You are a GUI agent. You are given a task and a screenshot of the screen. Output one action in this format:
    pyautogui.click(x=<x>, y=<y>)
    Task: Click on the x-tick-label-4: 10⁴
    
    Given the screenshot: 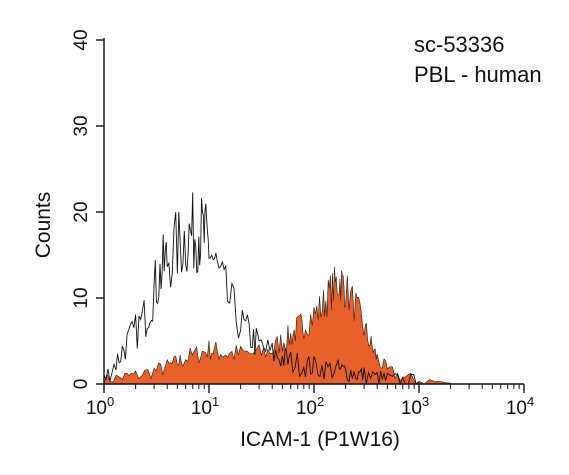 What is the action you would take?
    pyautogui.click(x=520, y=406)
    